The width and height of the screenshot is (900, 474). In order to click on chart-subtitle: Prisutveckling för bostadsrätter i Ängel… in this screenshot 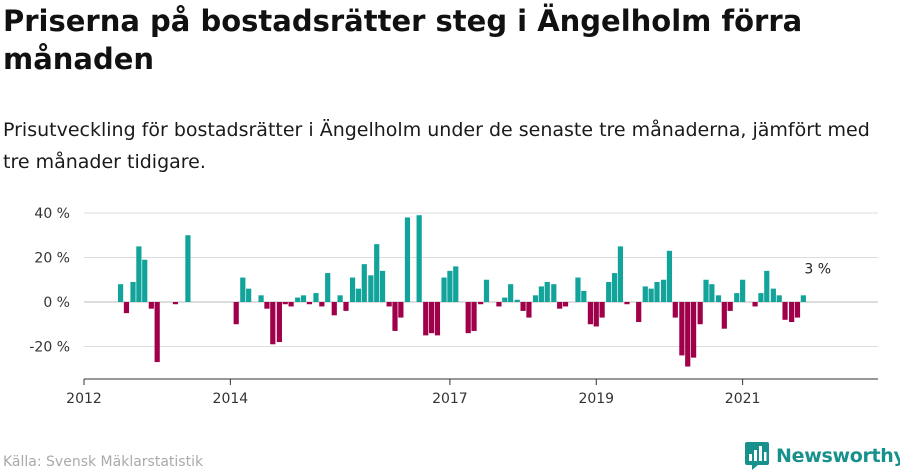, I will do `click(436, 146)`.